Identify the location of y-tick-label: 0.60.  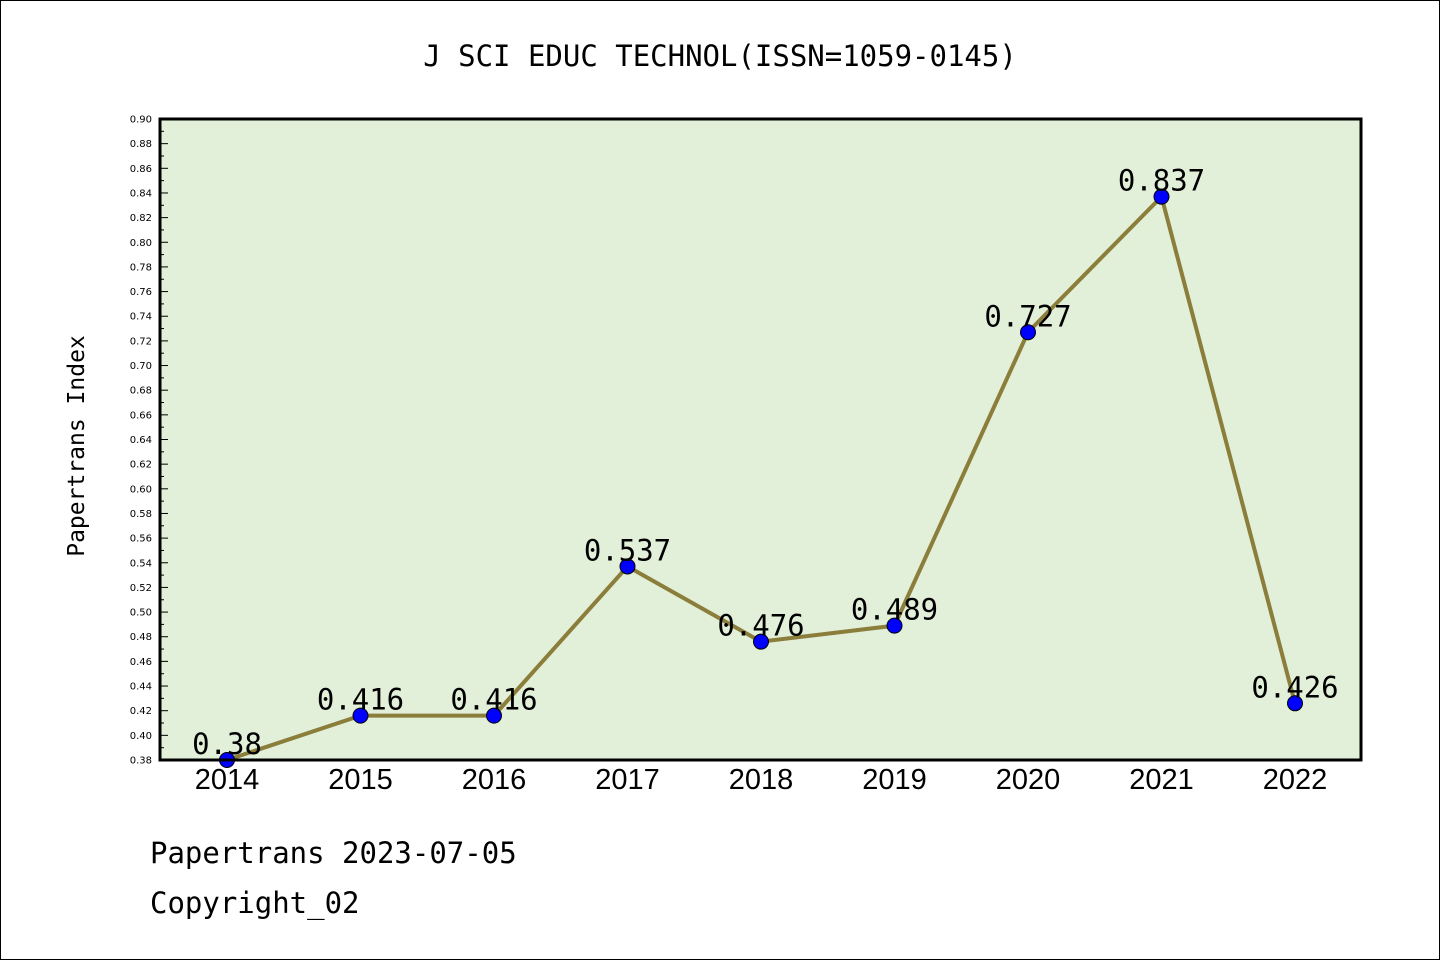
(141, 489).